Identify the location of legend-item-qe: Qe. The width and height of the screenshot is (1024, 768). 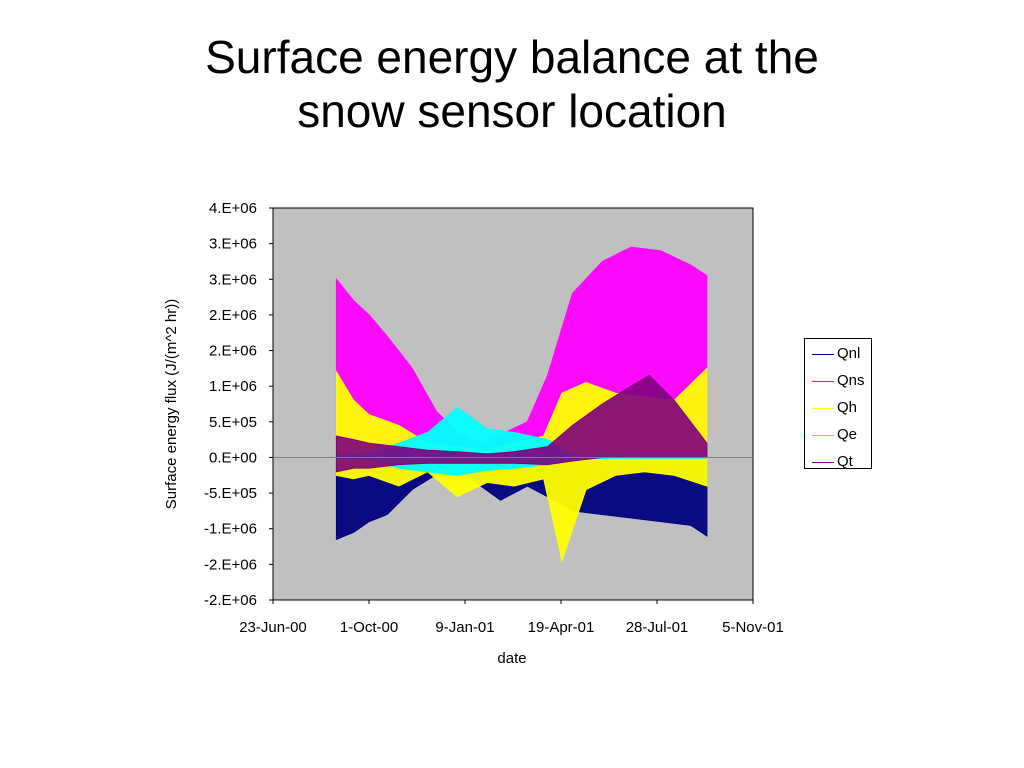
(838, 436).